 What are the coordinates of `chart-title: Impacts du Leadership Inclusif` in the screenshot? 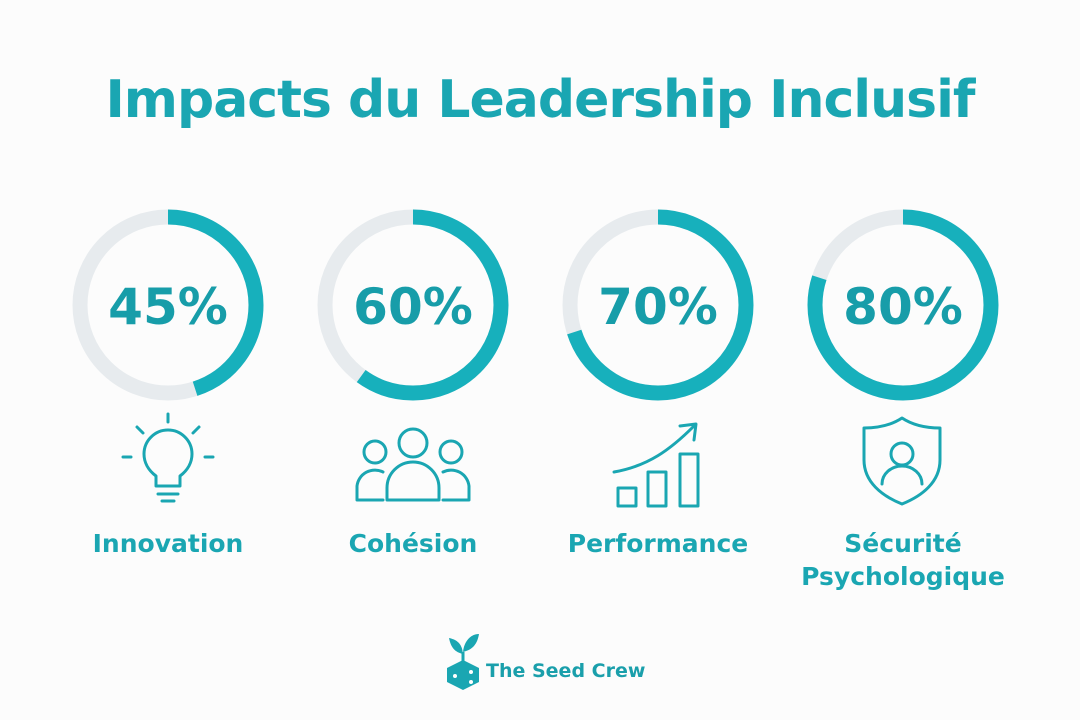 It's located at (540, 100).